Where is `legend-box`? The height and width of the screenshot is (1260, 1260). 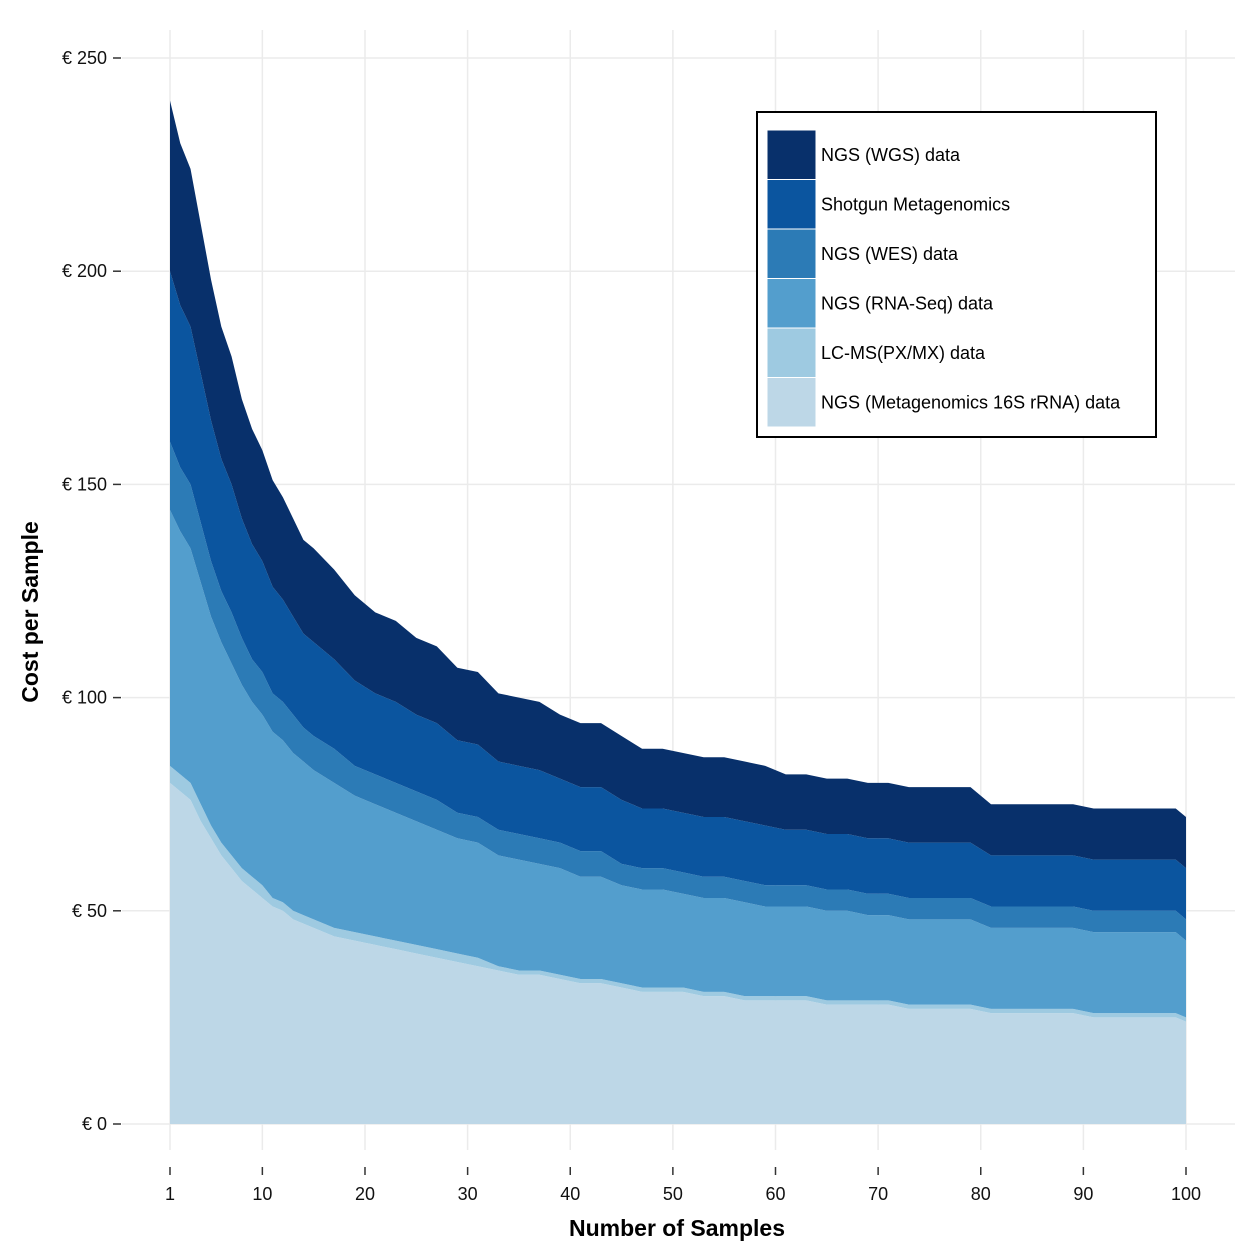
legend-box is located at coordinates (956, 274).